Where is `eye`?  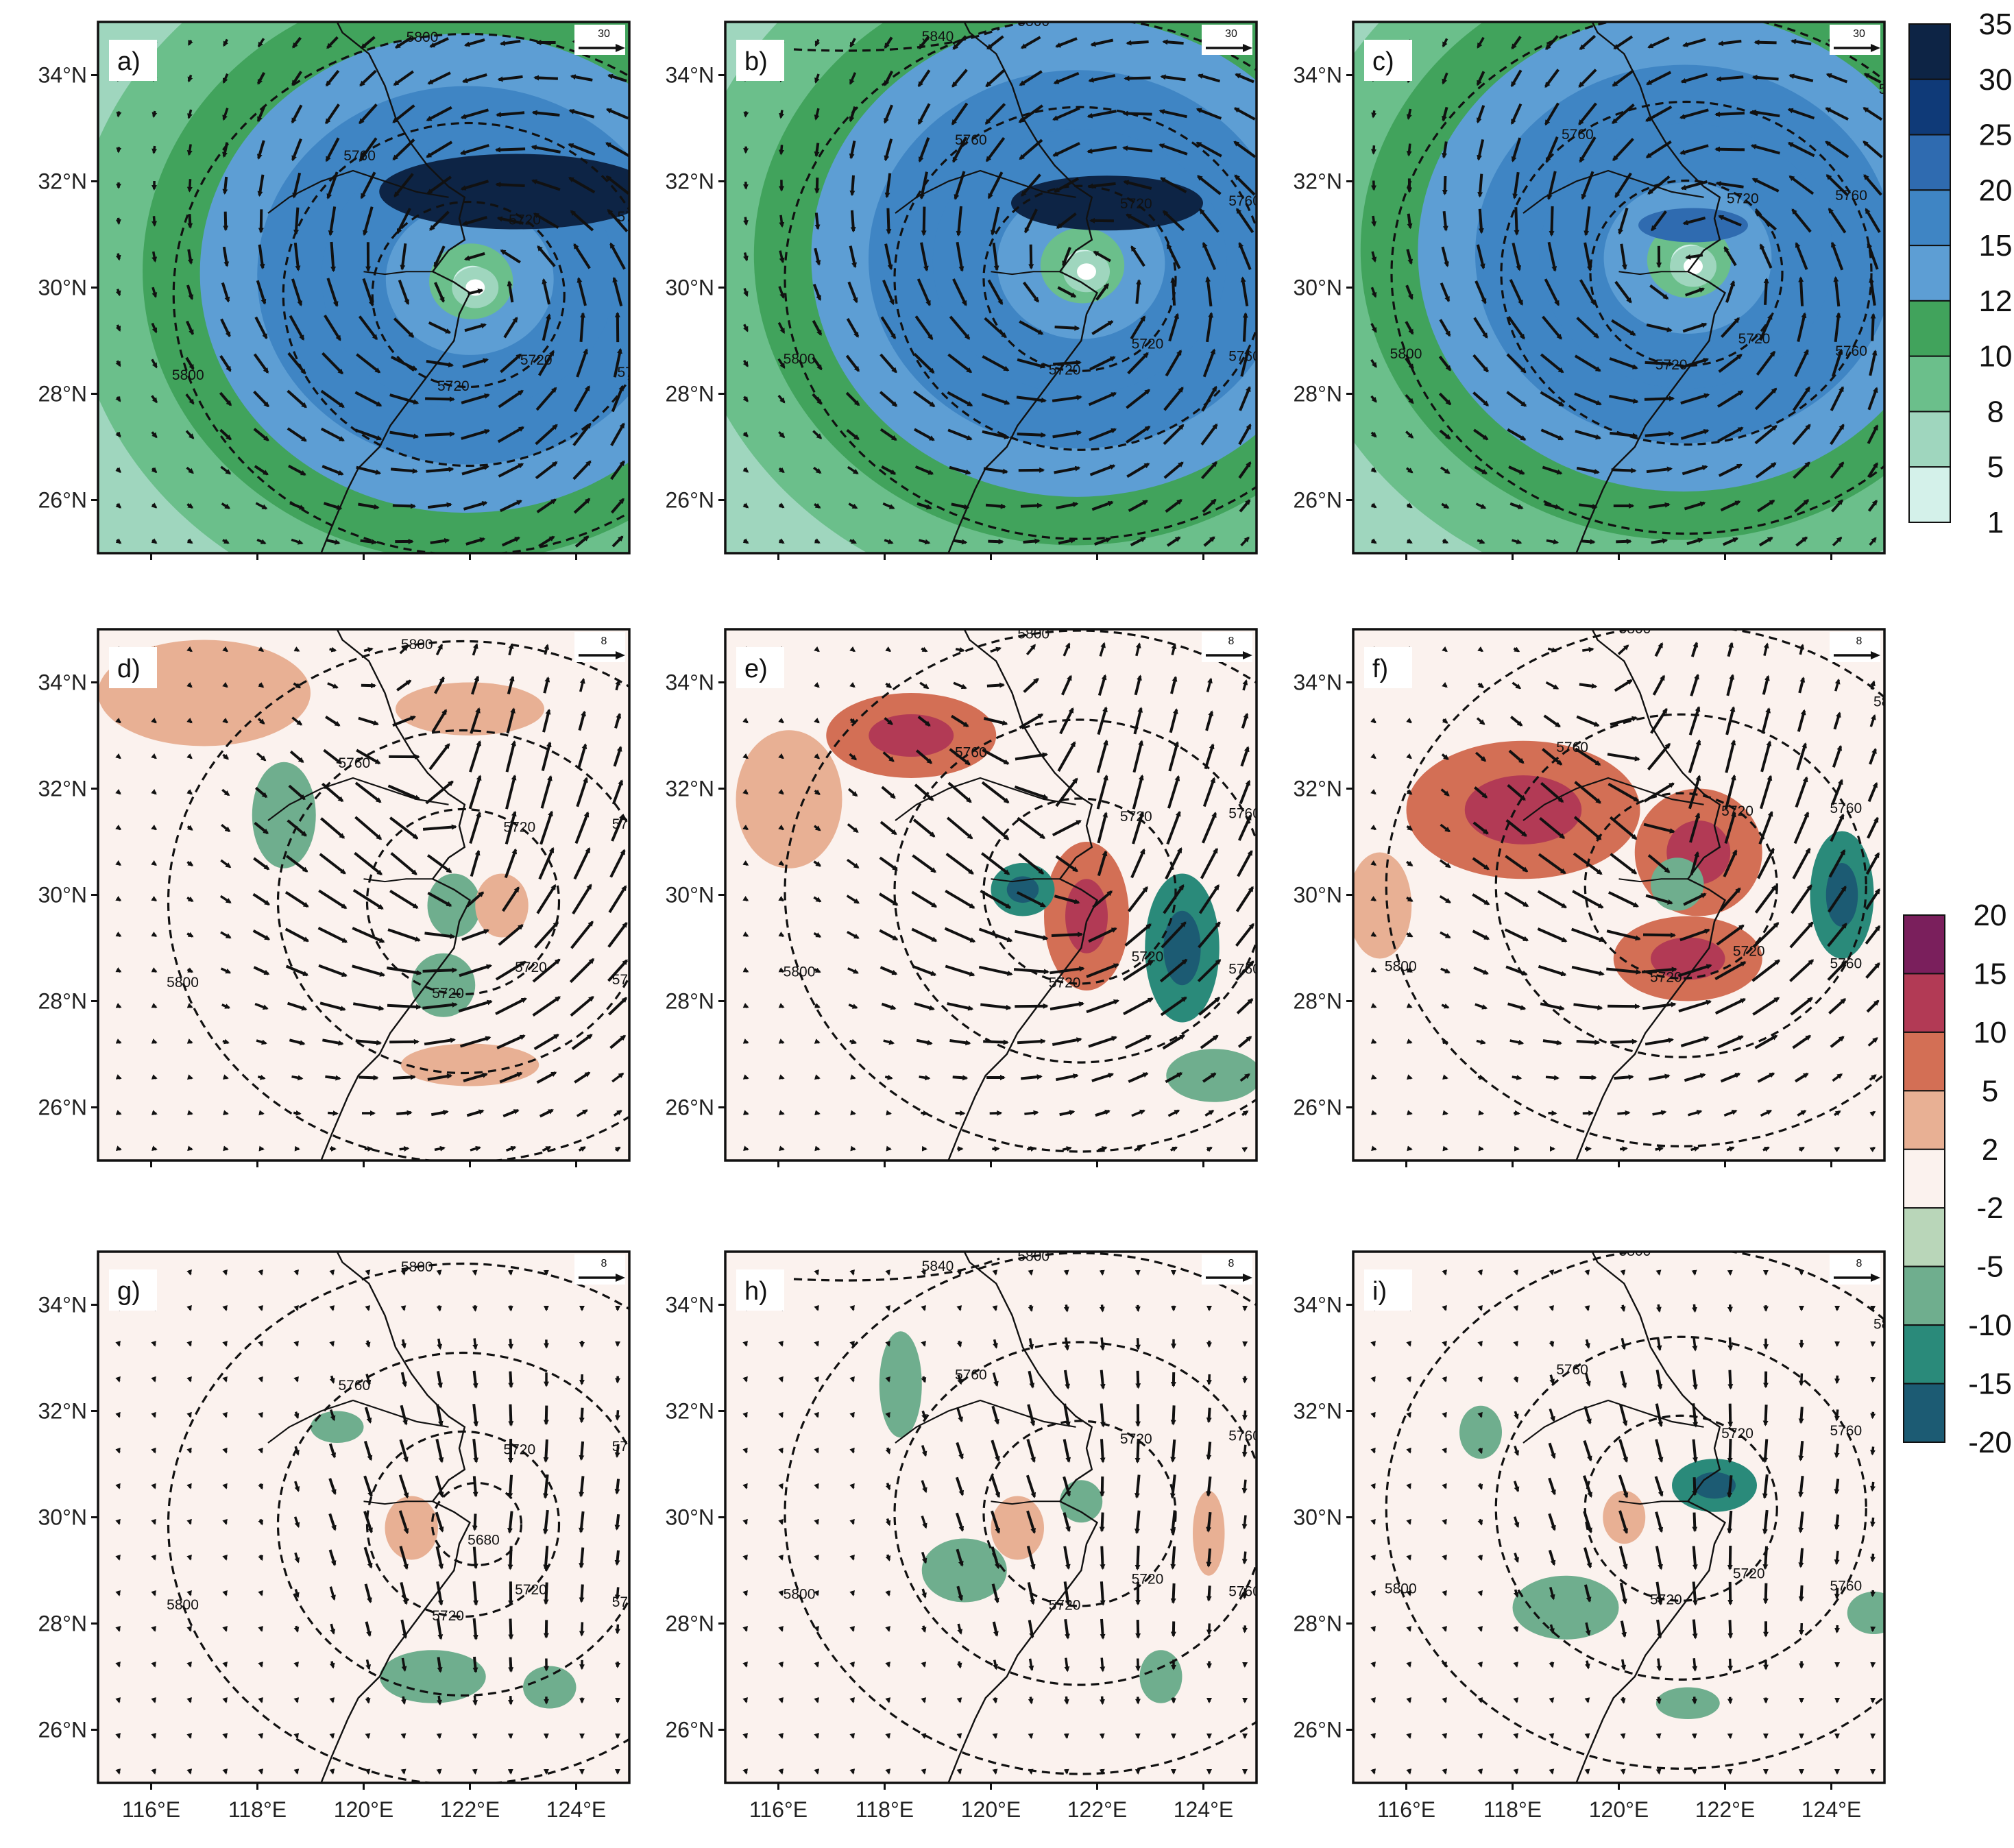
eye is located at coordinates (1086, 271).